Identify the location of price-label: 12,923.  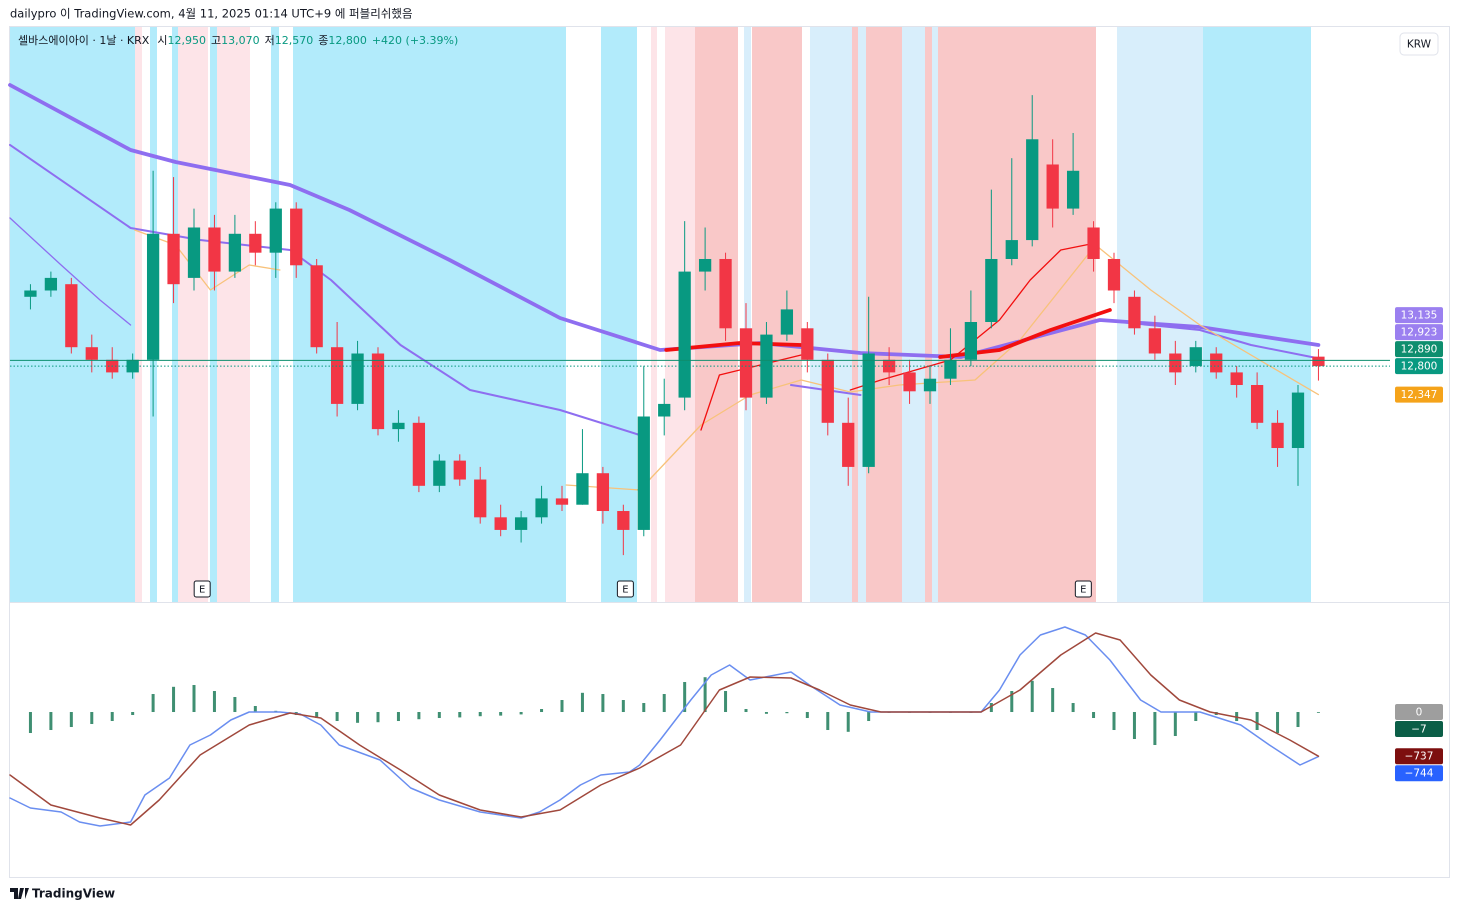
(1419, 333).